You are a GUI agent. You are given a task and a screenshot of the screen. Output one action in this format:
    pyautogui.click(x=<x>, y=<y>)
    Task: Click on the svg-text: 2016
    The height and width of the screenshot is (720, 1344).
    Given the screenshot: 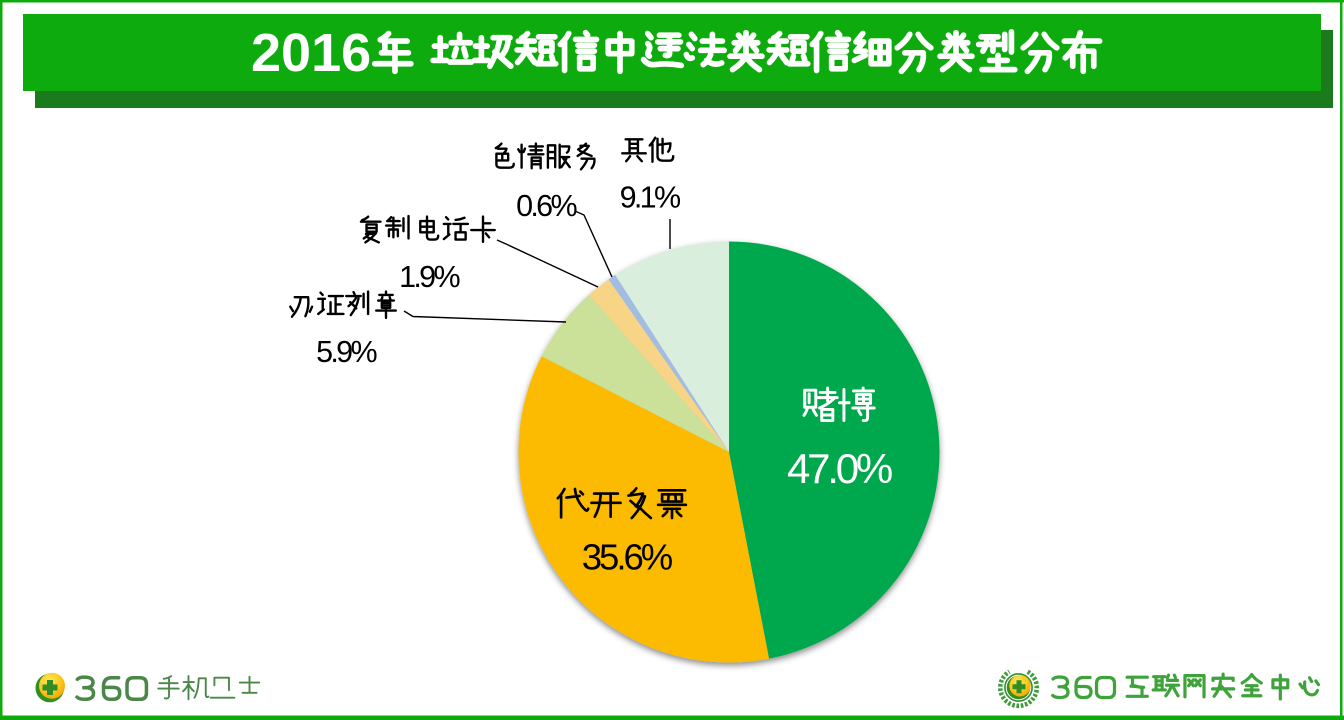 What is the action you would take?
    pyautogui.click(x=311, y=53)
    